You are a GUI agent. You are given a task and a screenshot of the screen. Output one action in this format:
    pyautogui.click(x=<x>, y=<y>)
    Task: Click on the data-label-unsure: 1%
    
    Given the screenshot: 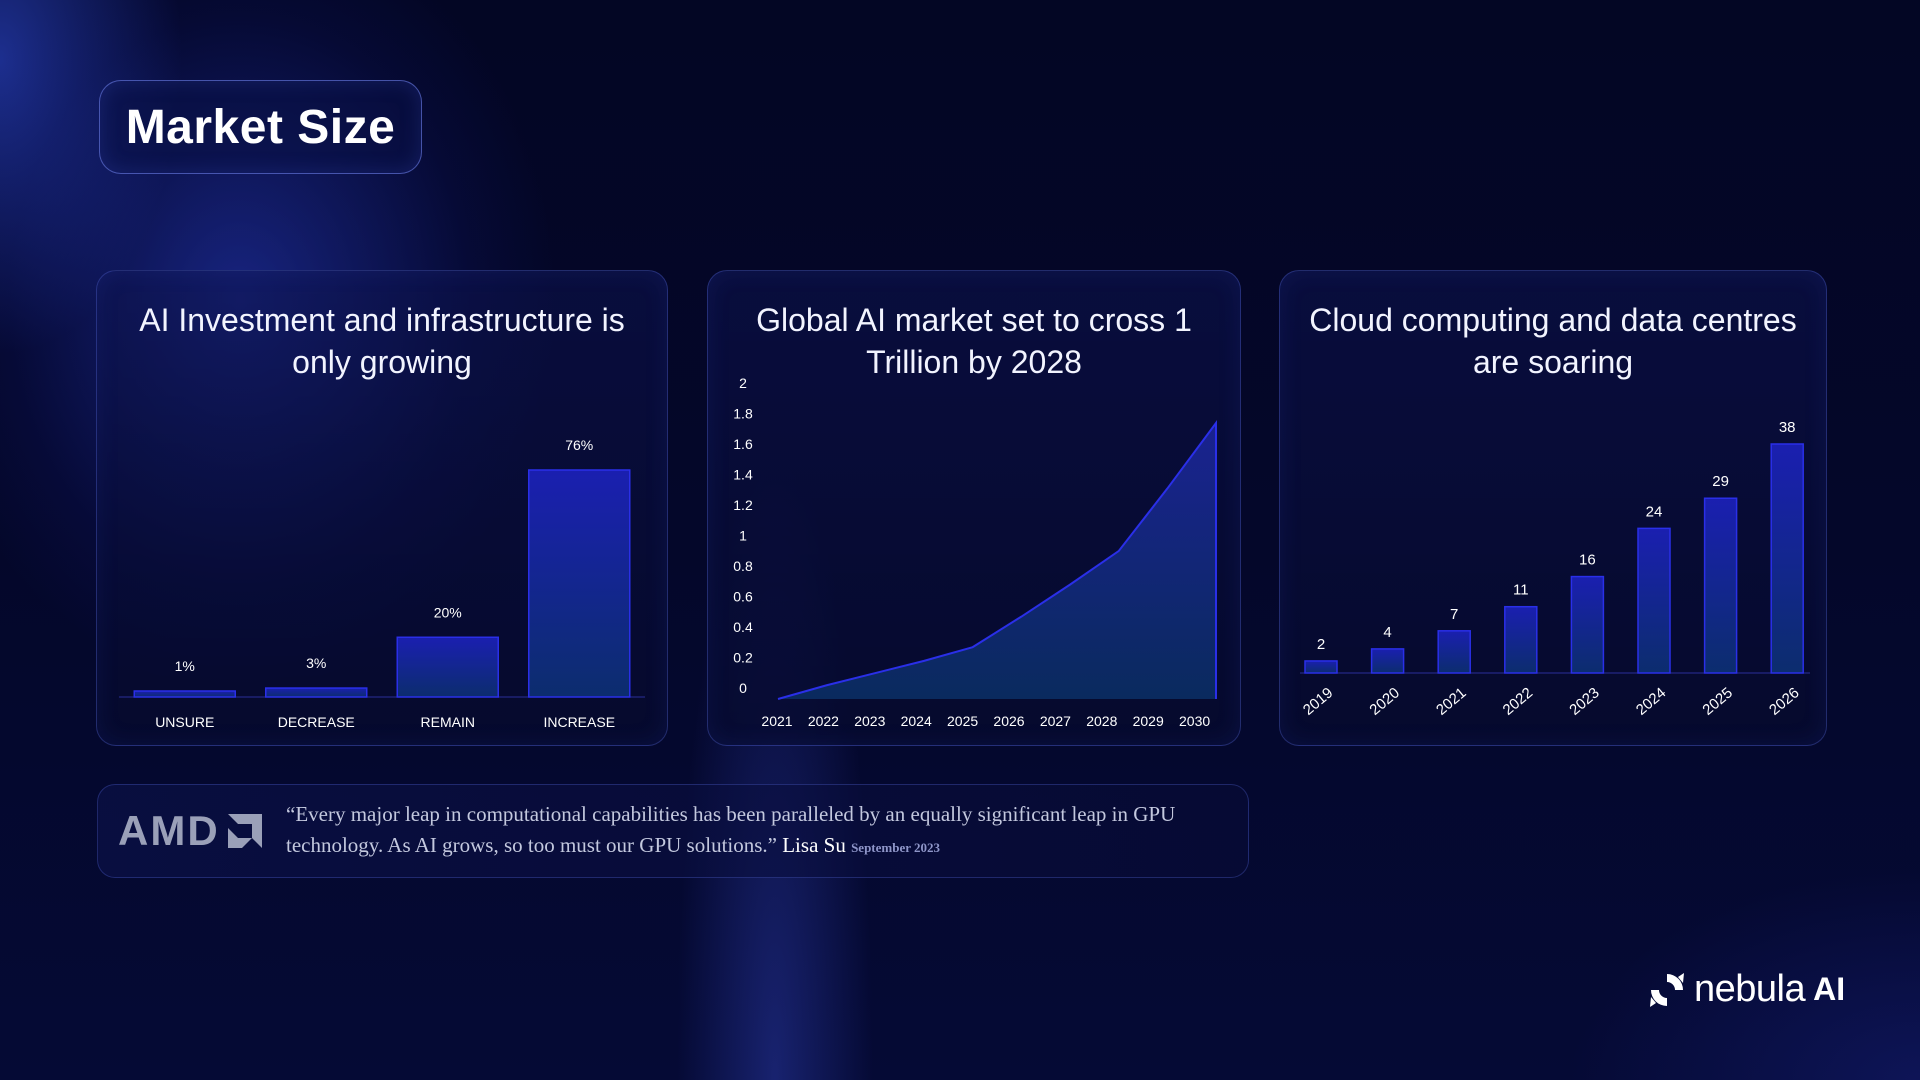 What is the action you would take?
    pyautogui.click(x=185, y=666)
    